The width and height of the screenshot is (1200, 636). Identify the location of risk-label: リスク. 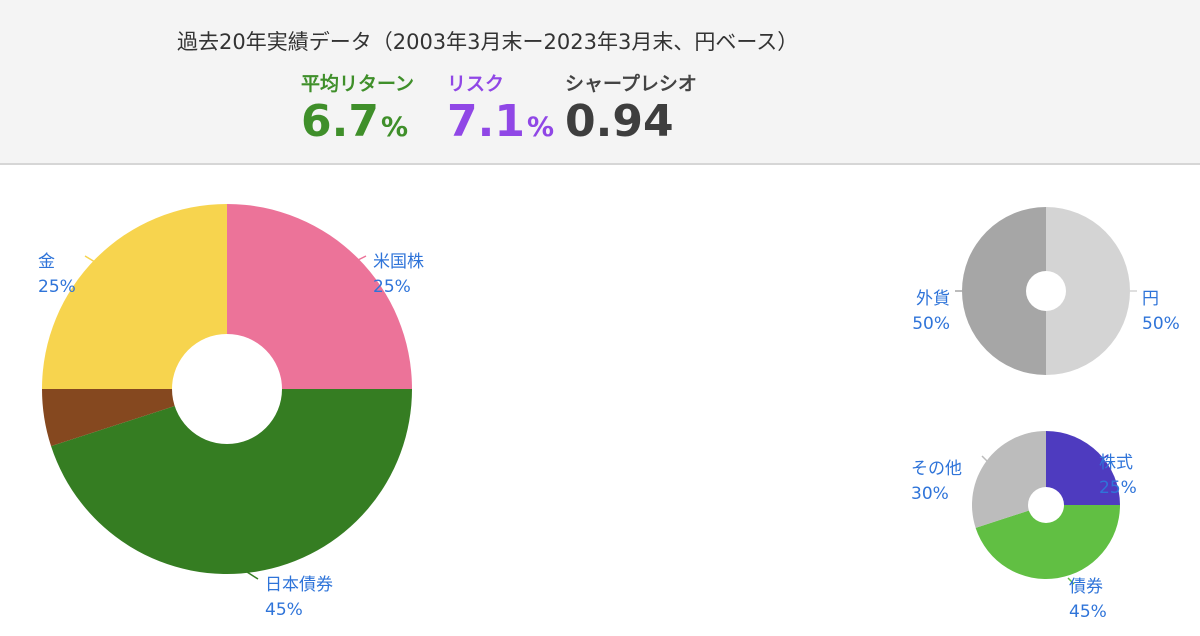
(476, 84).